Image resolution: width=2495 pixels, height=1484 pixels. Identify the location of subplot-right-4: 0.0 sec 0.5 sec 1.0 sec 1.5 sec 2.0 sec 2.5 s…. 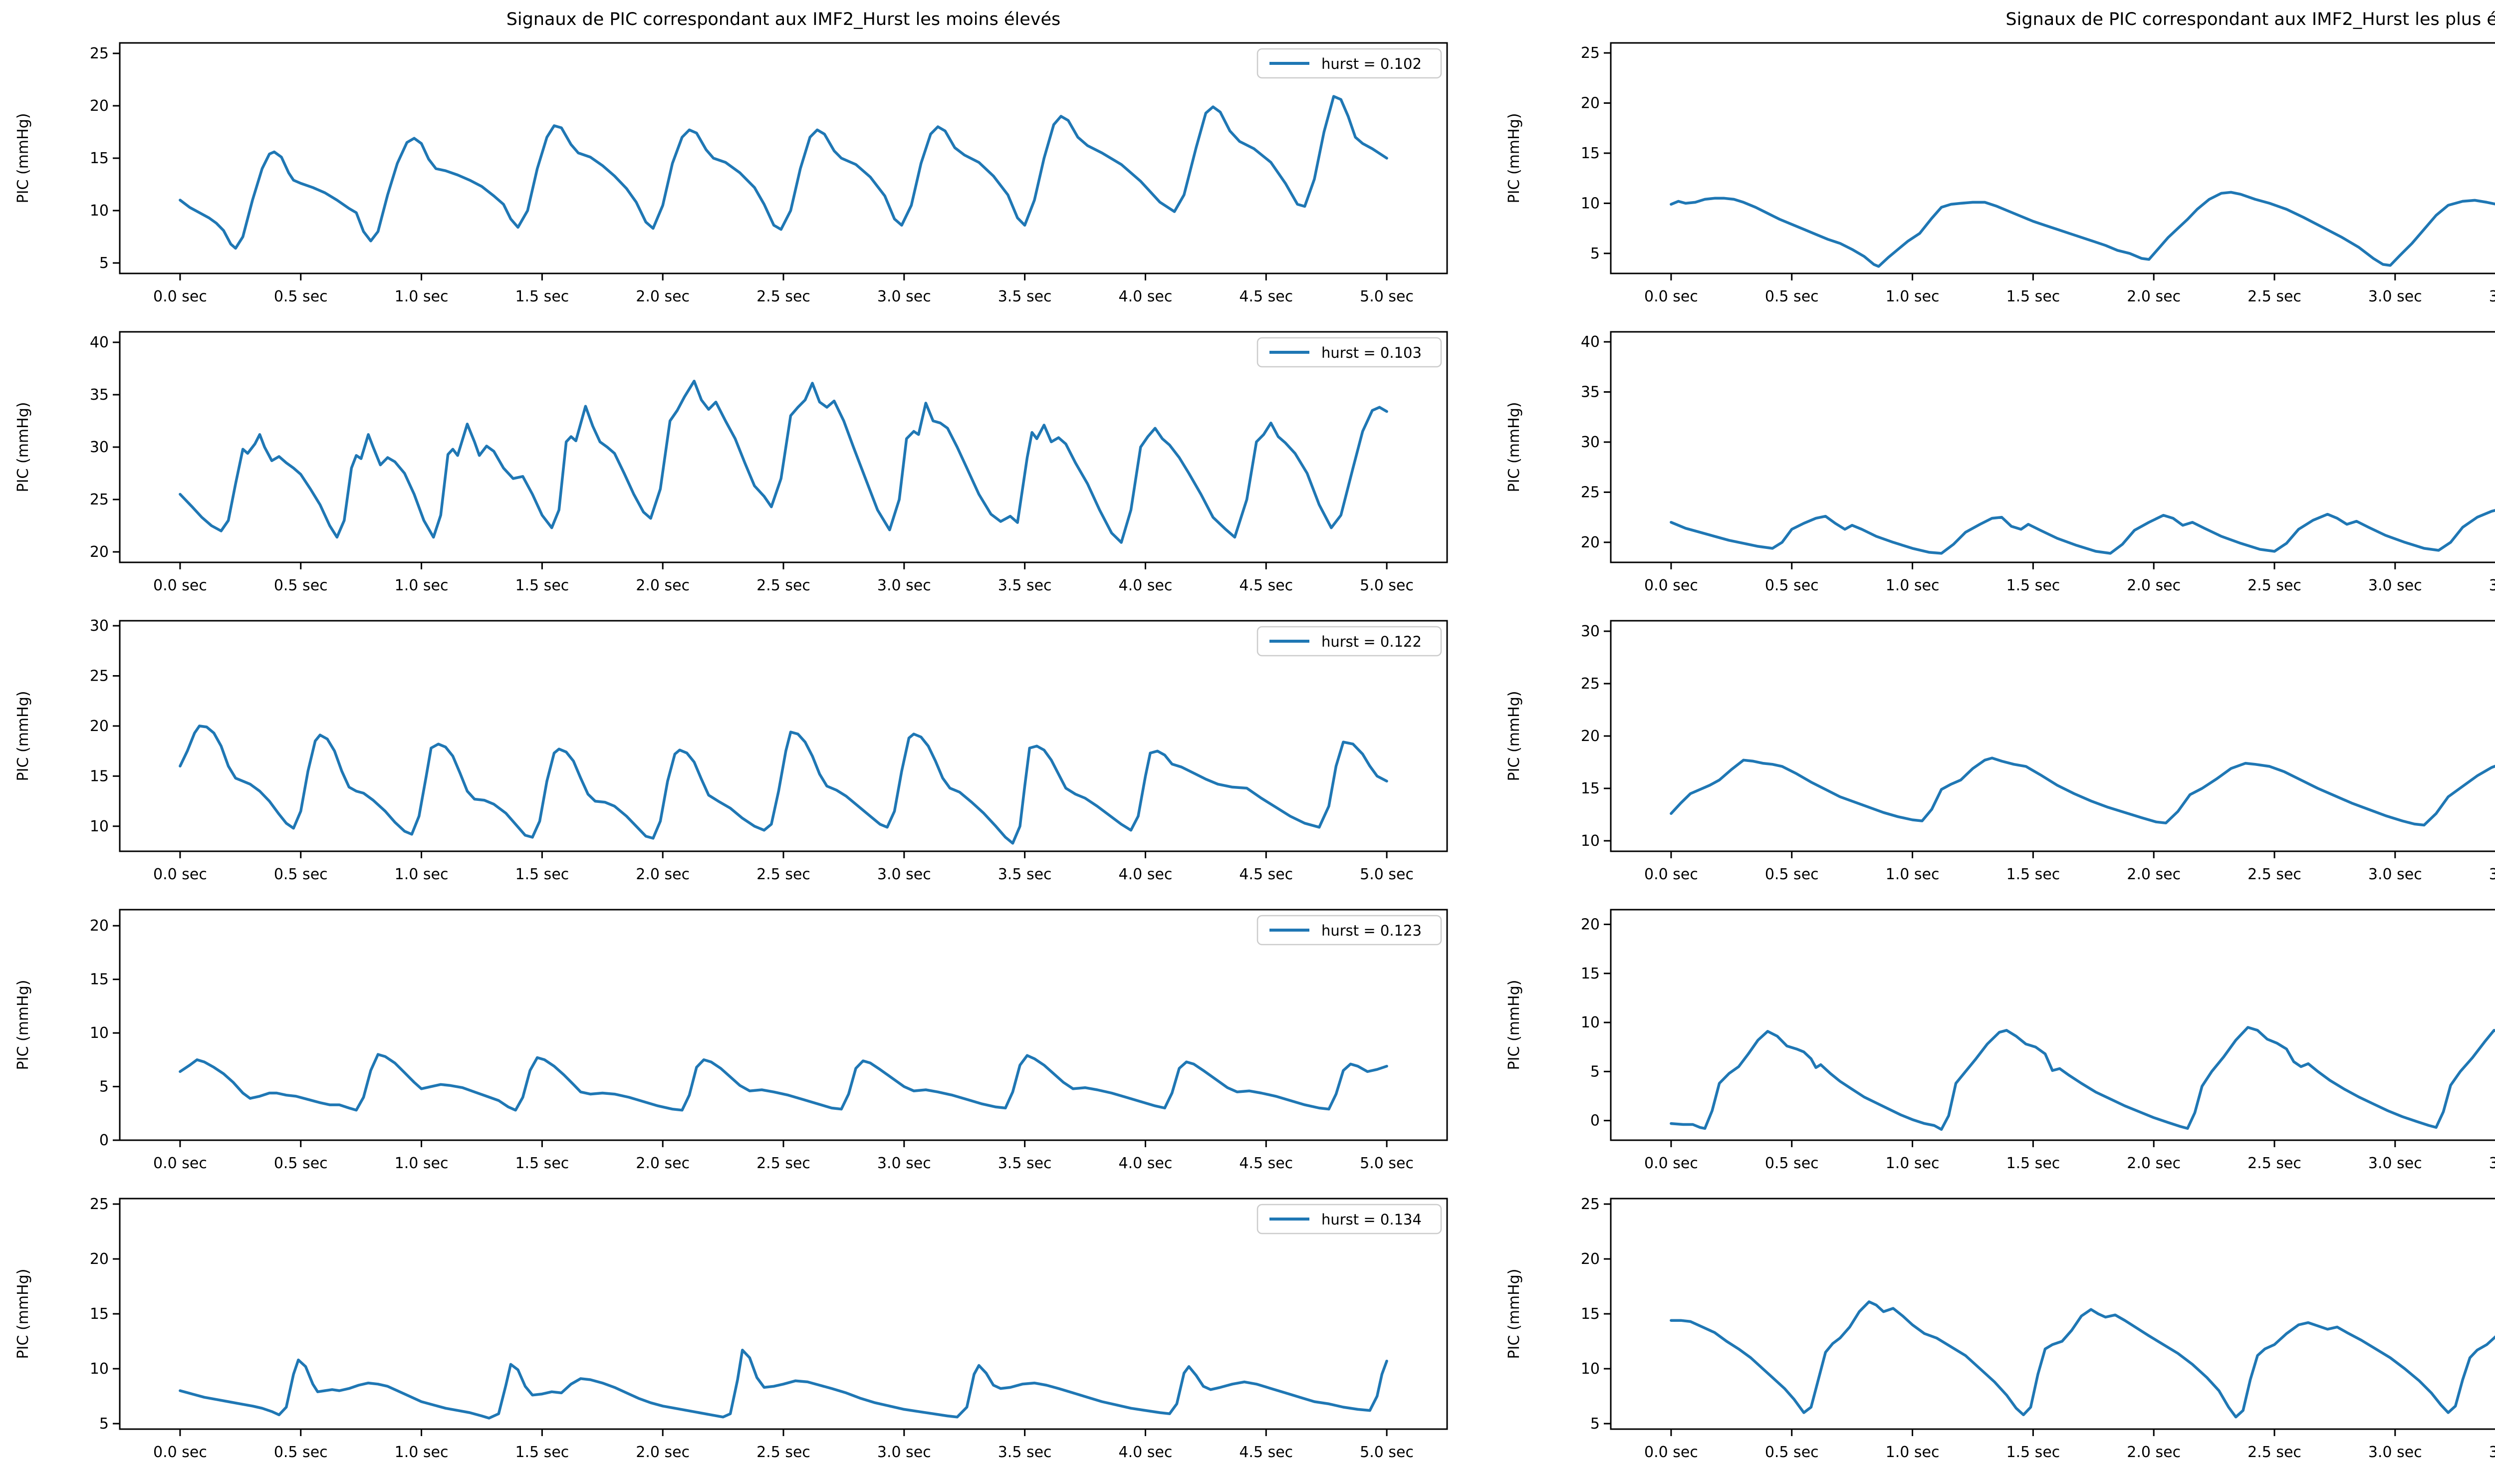
(1993, 1050).